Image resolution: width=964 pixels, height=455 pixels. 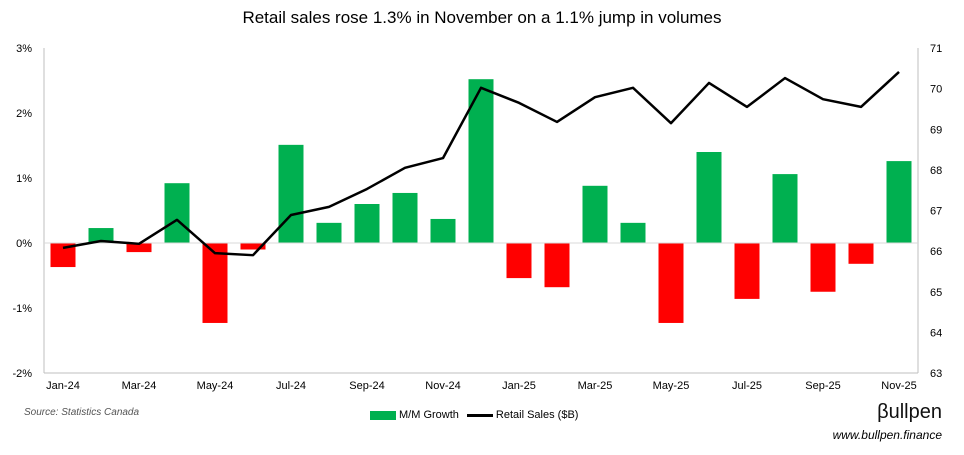 What do you see at coordinates (215, 386) in the screenshot?
I see `x-tick-label: May-24` at bounding box center [215, 386].